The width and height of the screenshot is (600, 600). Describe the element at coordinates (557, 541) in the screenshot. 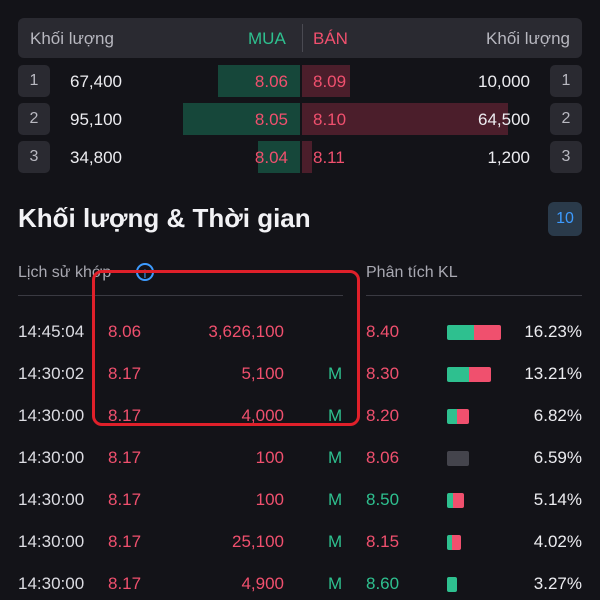

I see `volume-percent: 4.02%` at that location.